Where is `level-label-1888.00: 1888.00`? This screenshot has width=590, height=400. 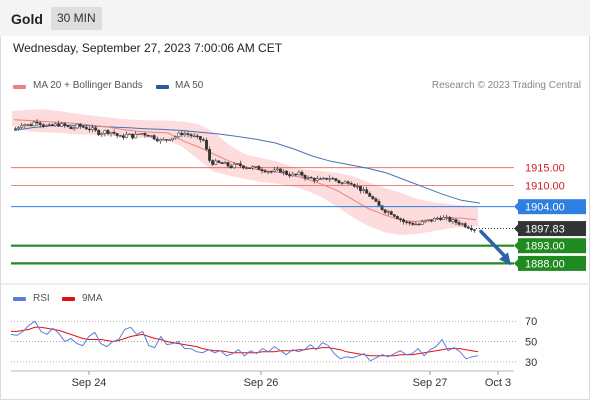 level-label-1888.00: 1888.00 is located at coordinates (545, 264).